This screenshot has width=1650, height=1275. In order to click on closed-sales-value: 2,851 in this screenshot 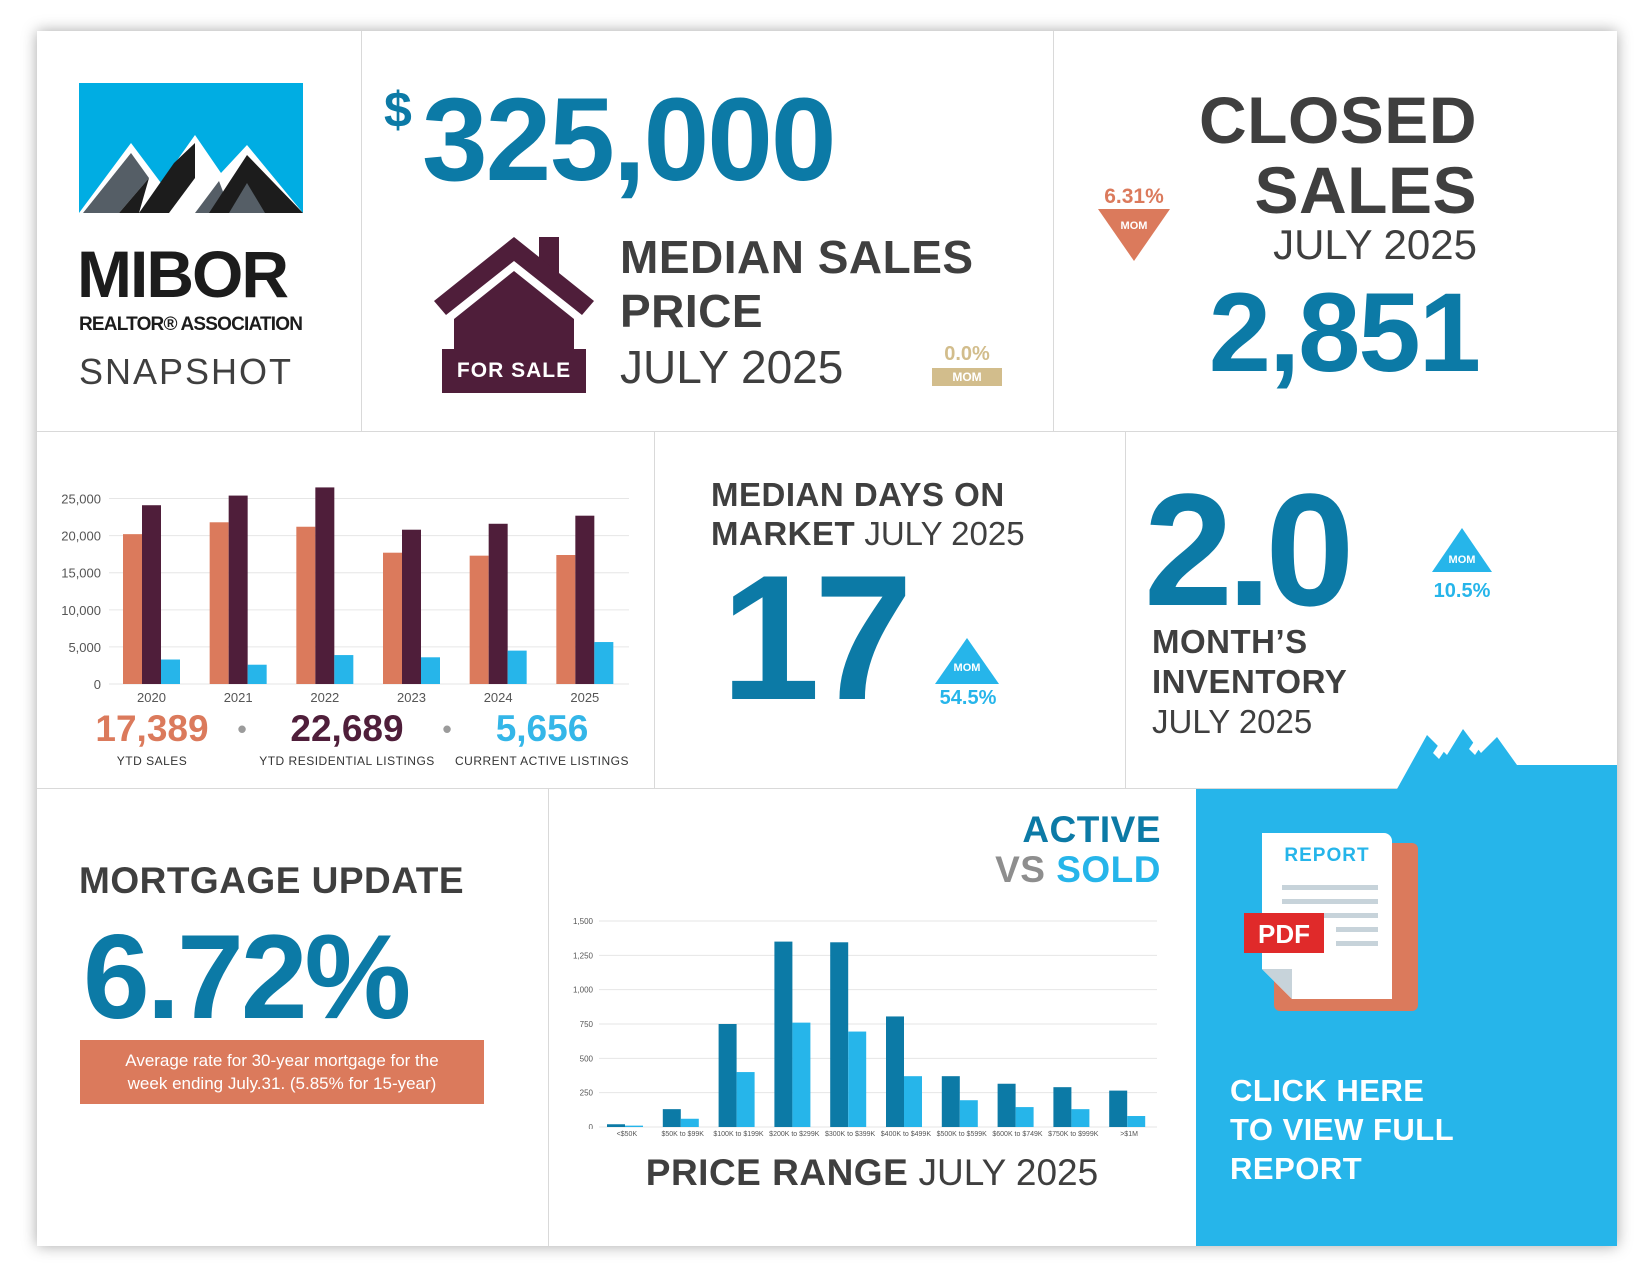, I will do `click(1344, 332)`.